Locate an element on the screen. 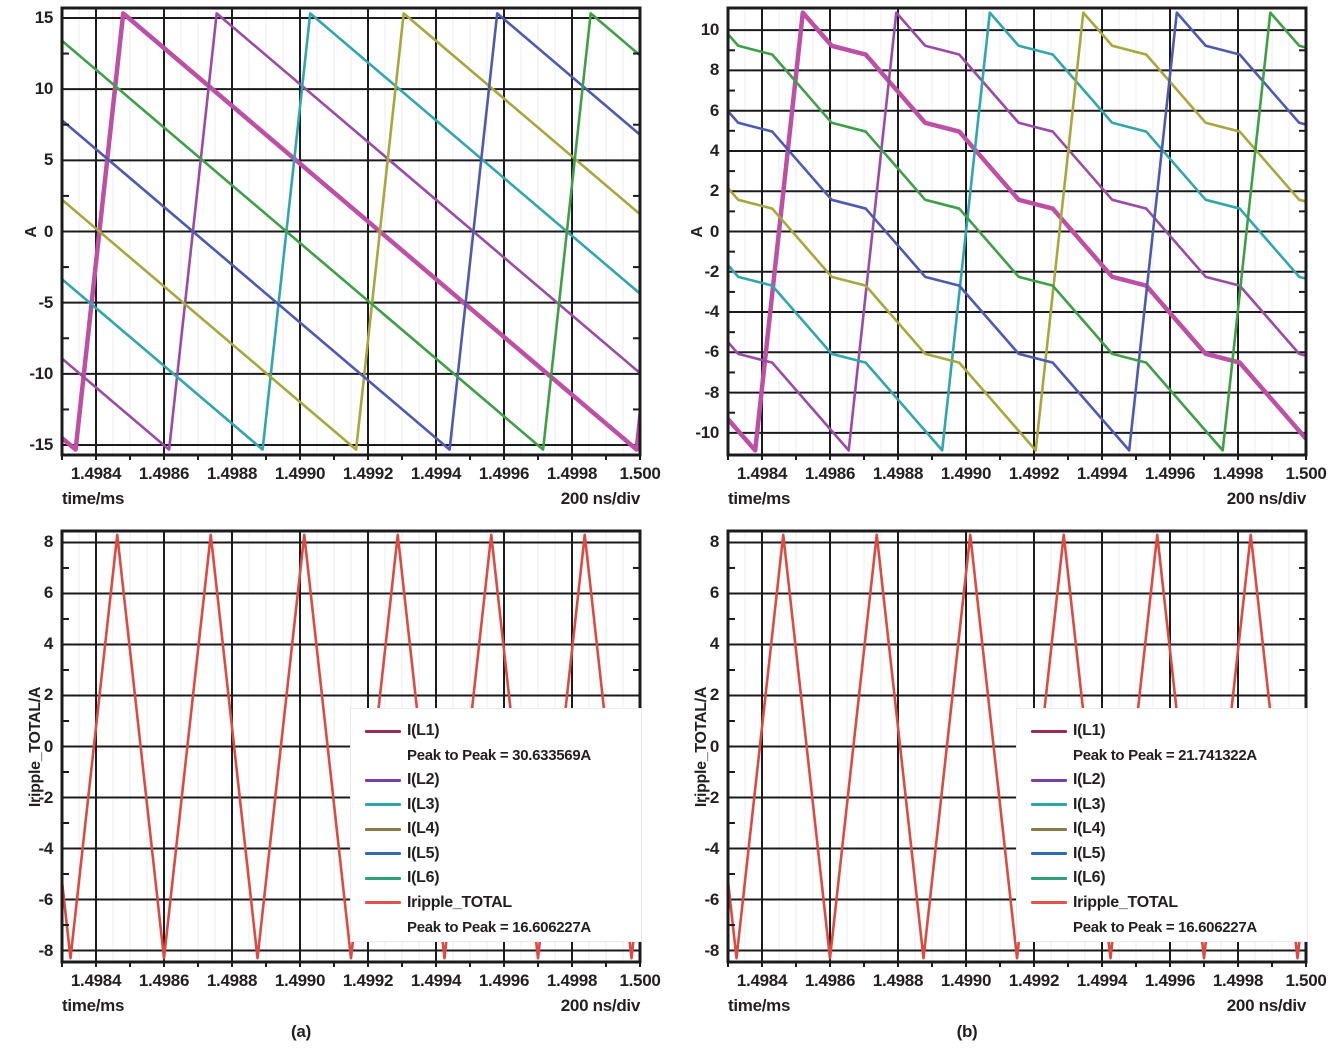 The image size is (1334, 1055). x-tick-label: 1.4996 is located at coordinates (1170, 980).